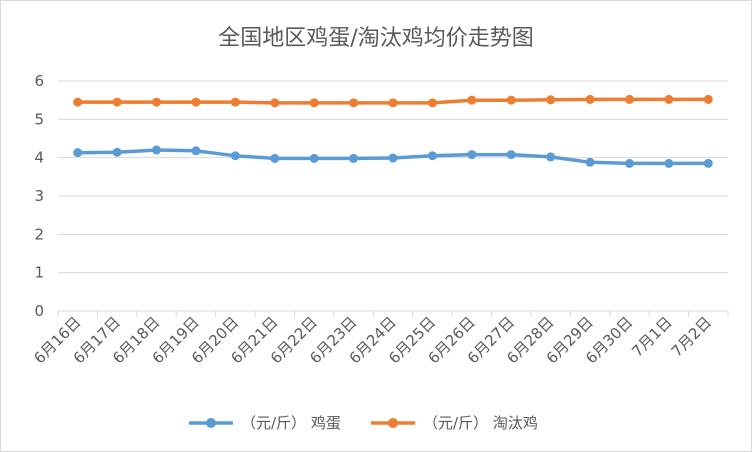 The height and width of the screenshot is (452, 752). I want to click on y-tick-label: 0, so click(39, 311).